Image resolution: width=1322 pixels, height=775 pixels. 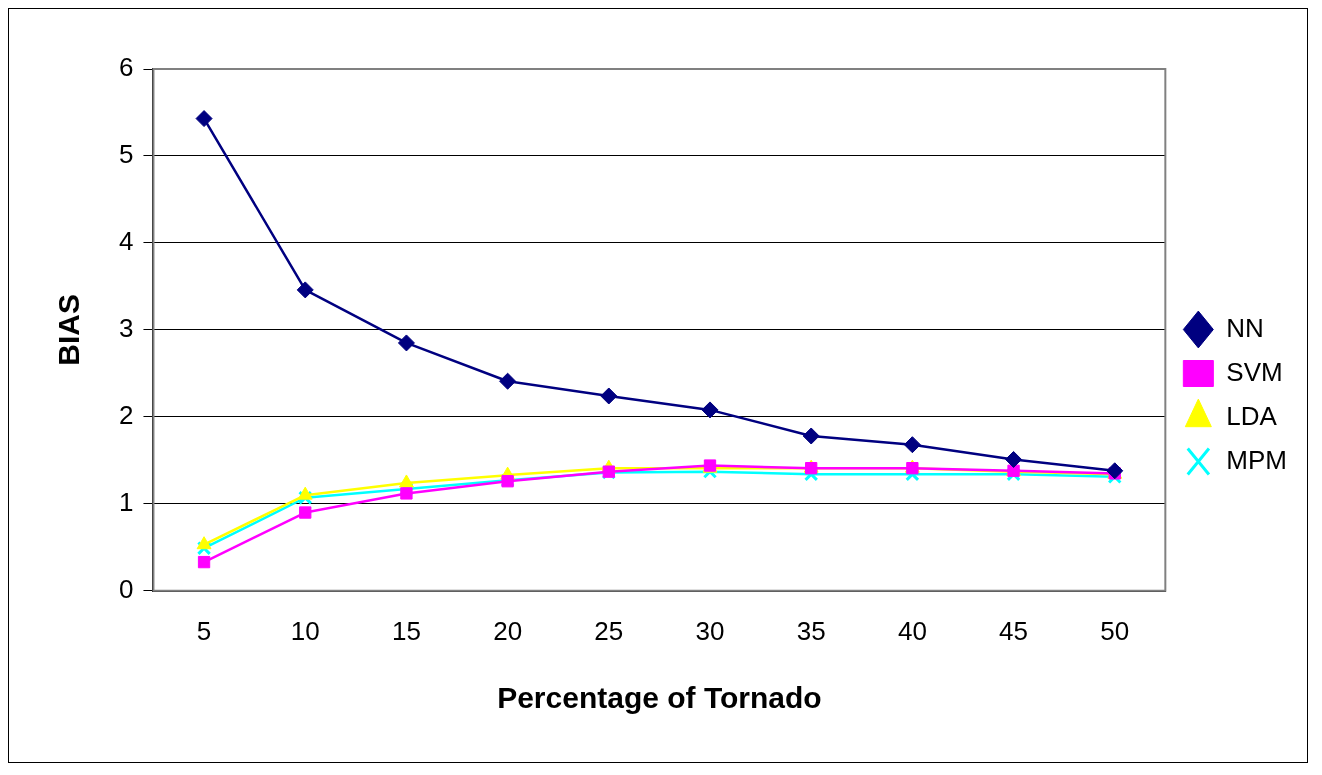 What do you see at coordinates (406, 630) in the screenshot?
I see `x-tick-label: 15` at bounding box center [406, 630].